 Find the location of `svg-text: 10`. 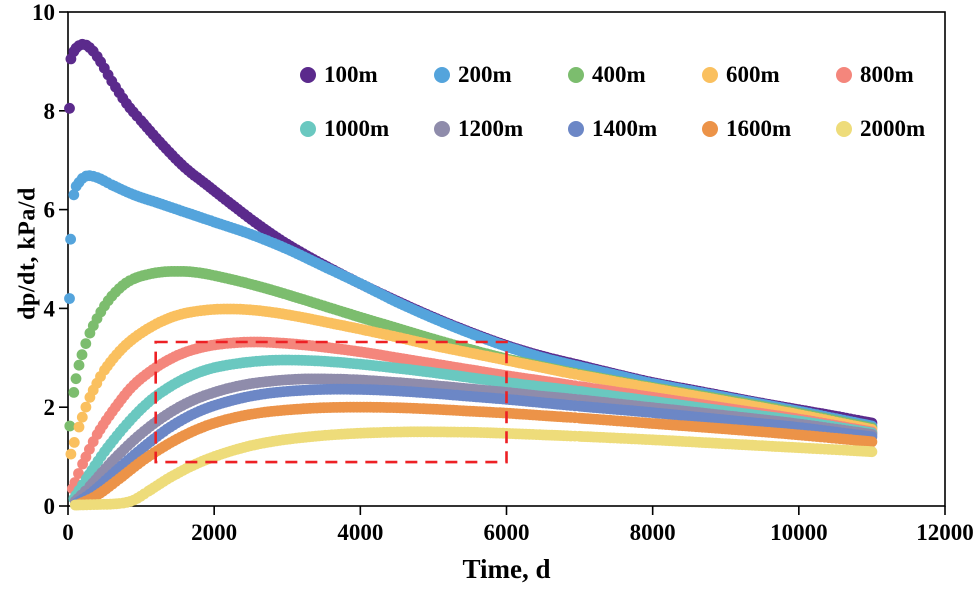

svg-text: 10 is located at coordinates (43, 12).